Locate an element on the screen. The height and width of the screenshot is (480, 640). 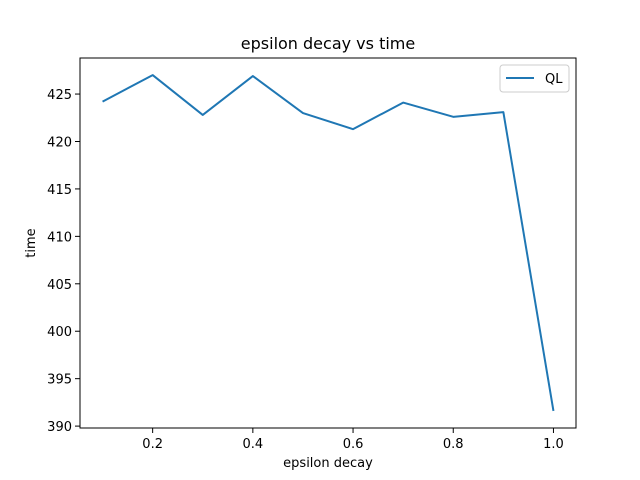
x-axis-ticks: 0.2 0.4 0.6 0.8 1.0 is located at coordinates (353, 440).